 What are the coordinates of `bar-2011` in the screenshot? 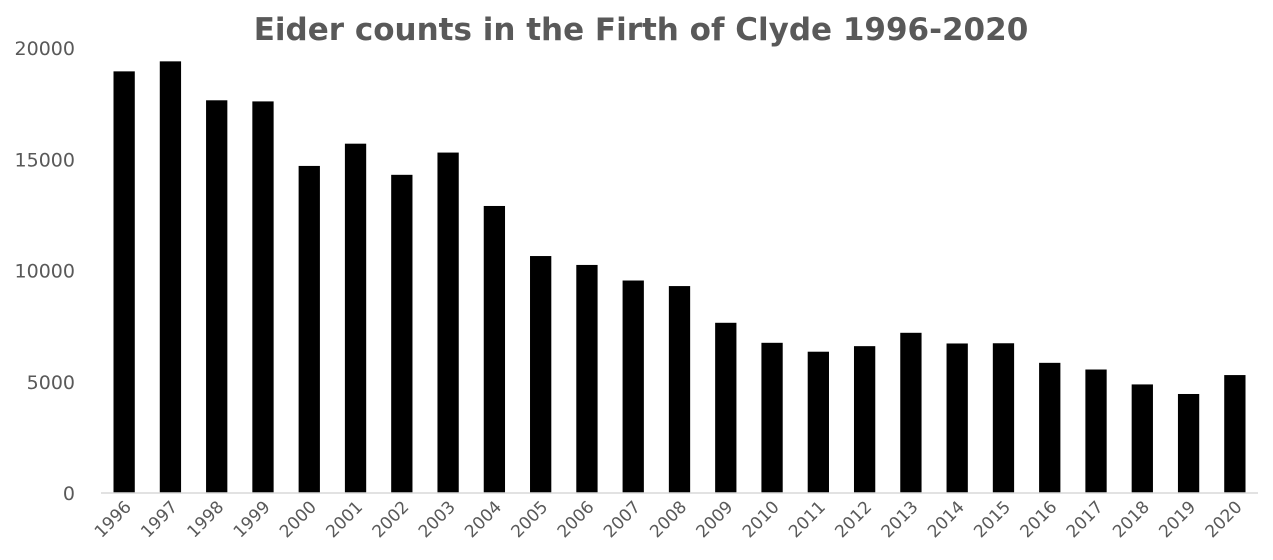 It's located at (818, 422).